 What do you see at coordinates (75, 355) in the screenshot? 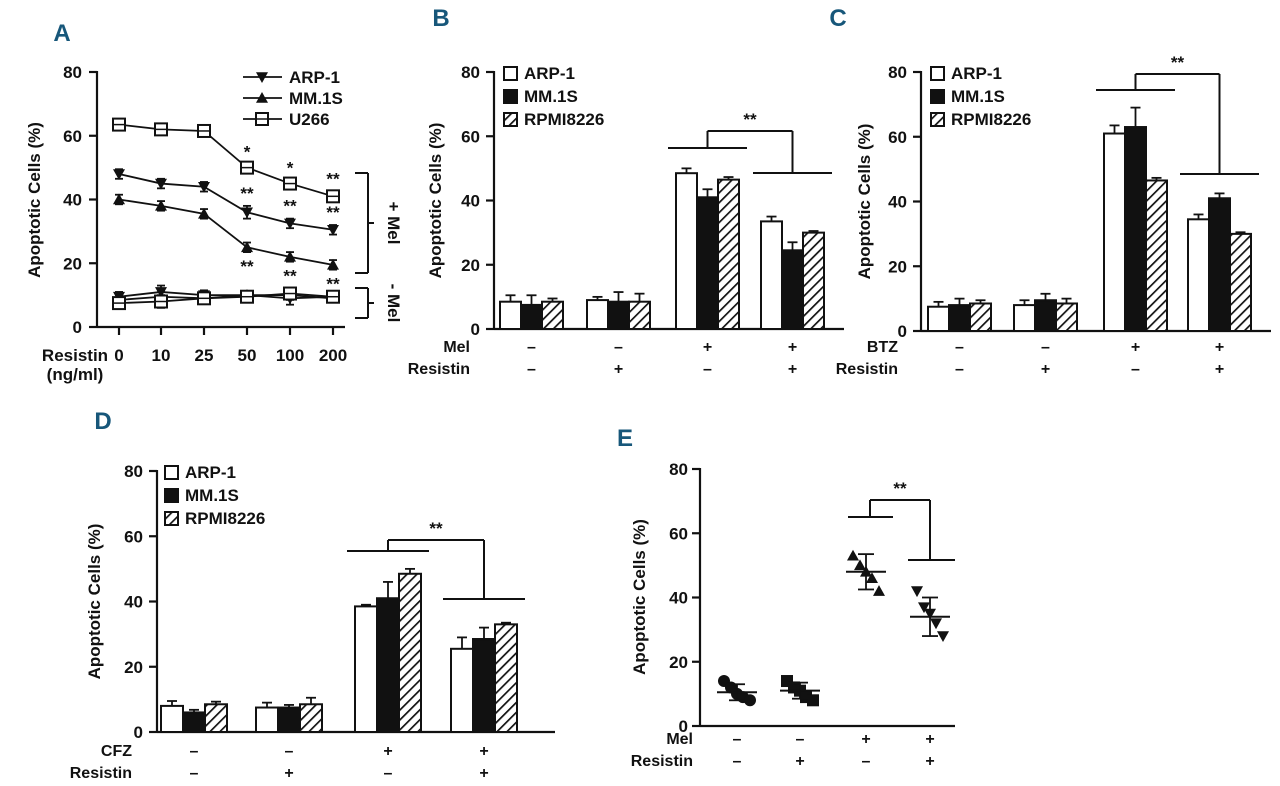
I see `x-axis-title: Resistin` at bounding box center [75, 355].